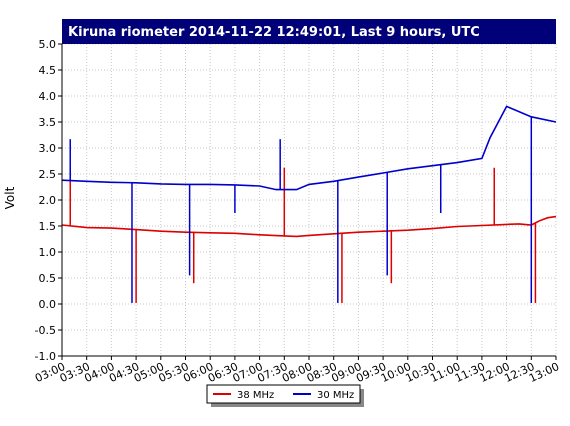 This screenshot has height=426, width=570. Describe the element at coordinates (255, 395) in the screenshot. I see `legend-label: 38 MHz` at that location.